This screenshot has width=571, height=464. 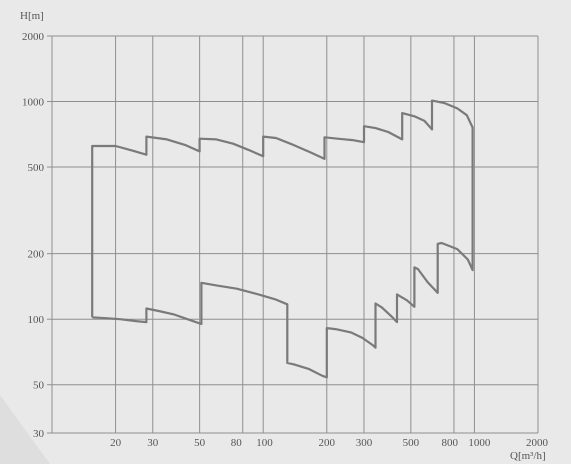 What do you see at coordinates (200, 443) in the screenshot?
I see `x-tick-label: 50` at bounding box center [200, 443].